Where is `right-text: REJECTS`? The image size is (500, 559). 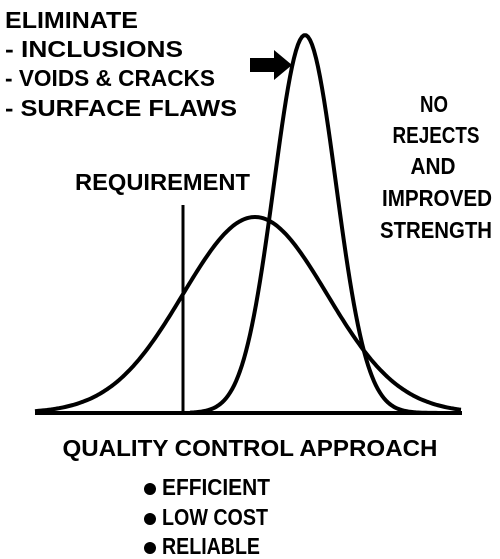
right-text: REJECTS is located at coordinates (436, 135).